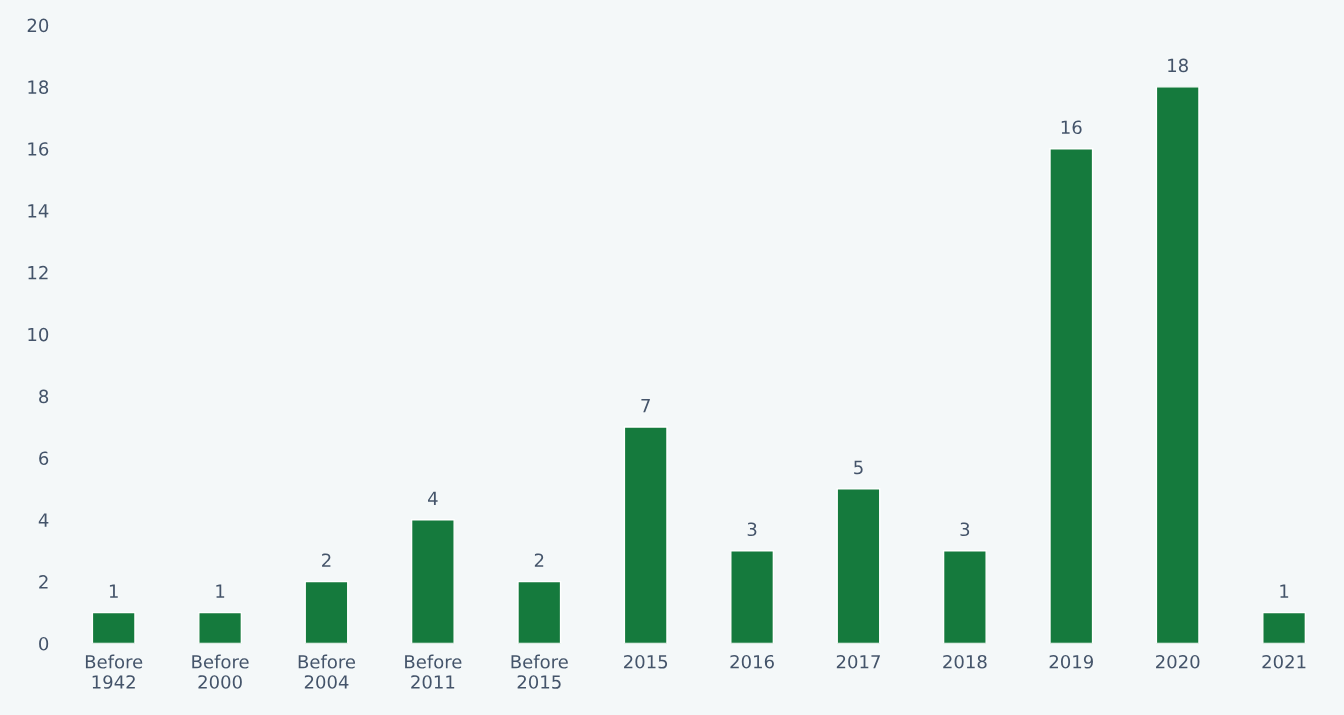 Image resolution: width=1344 pixels, height=715 pixels. Describe the element at coordinates (433, 671) in the screenshot. I see `x-tick-label: Before 2011` at that location.